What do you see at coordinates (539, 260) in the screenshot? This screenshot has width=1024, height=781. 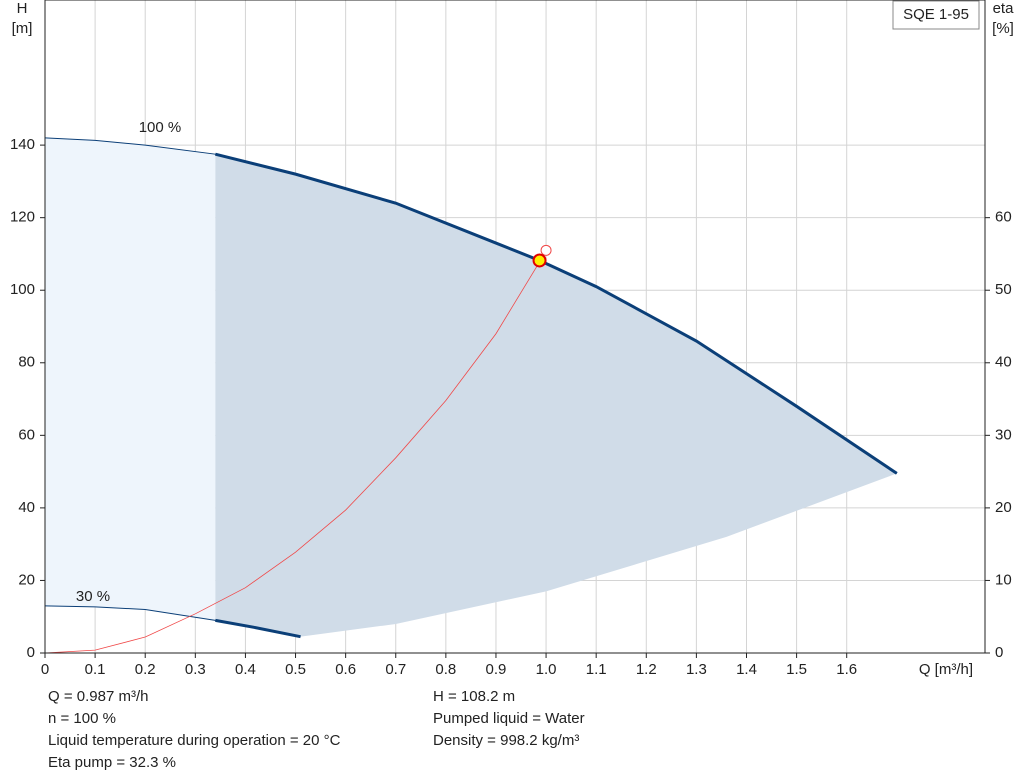 I see `duty-point` at bounding box center [539, 260].